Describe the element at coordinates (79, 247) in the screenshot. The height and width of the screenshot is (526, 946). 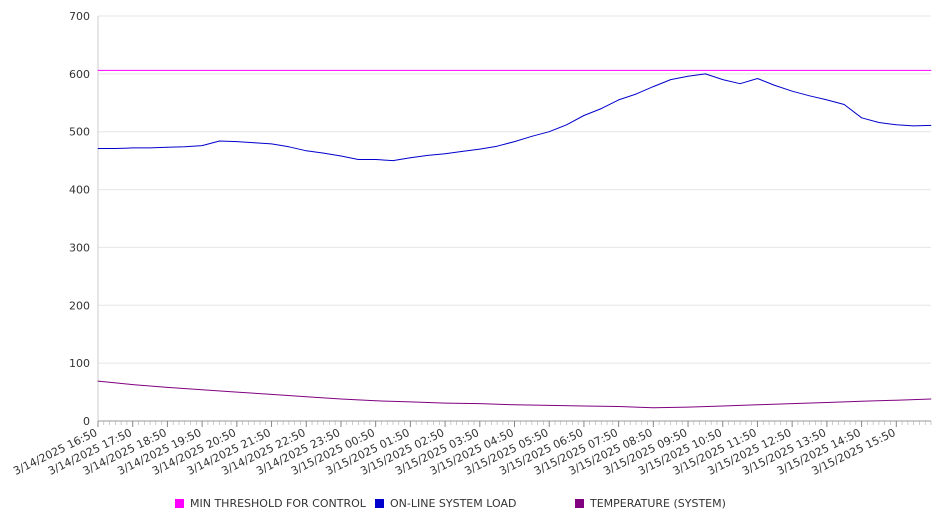
I see `y-tick-label: 300` at that location.